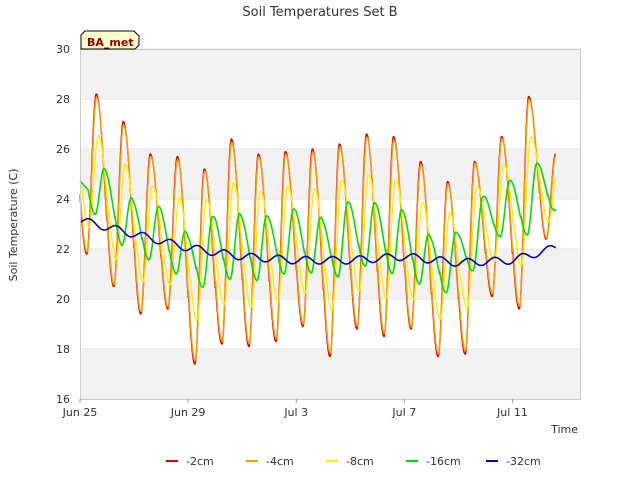 Image resolution: width=640 pixels, height=484 pixels. Describe the element at coordinates (63, 224) in the screenshot. I see `y-axis-ticks: 16 18 20 22 24 26 28 30` at that location.